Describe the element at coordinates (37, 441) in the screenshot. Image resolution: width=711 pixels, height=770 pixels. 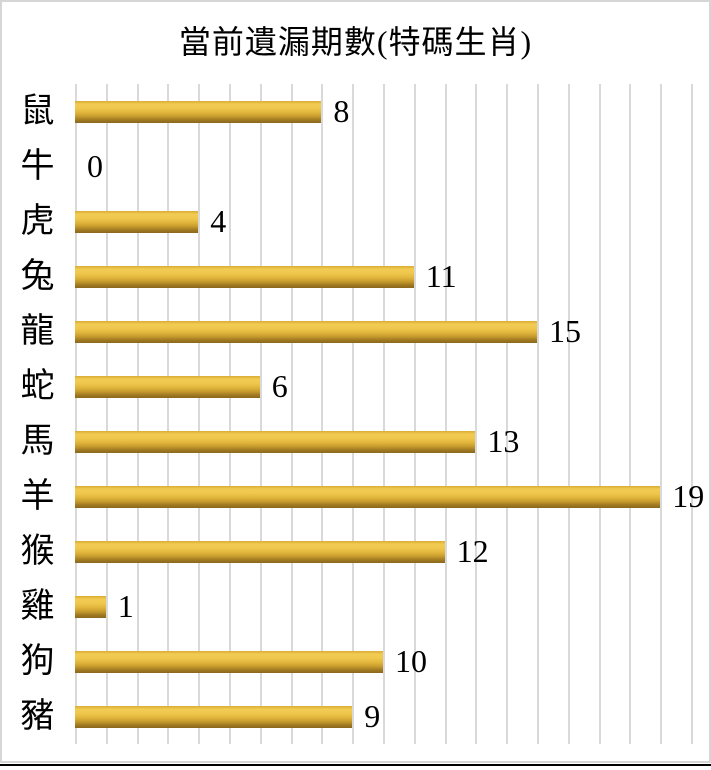
I see `category-label: 馬` at that location.